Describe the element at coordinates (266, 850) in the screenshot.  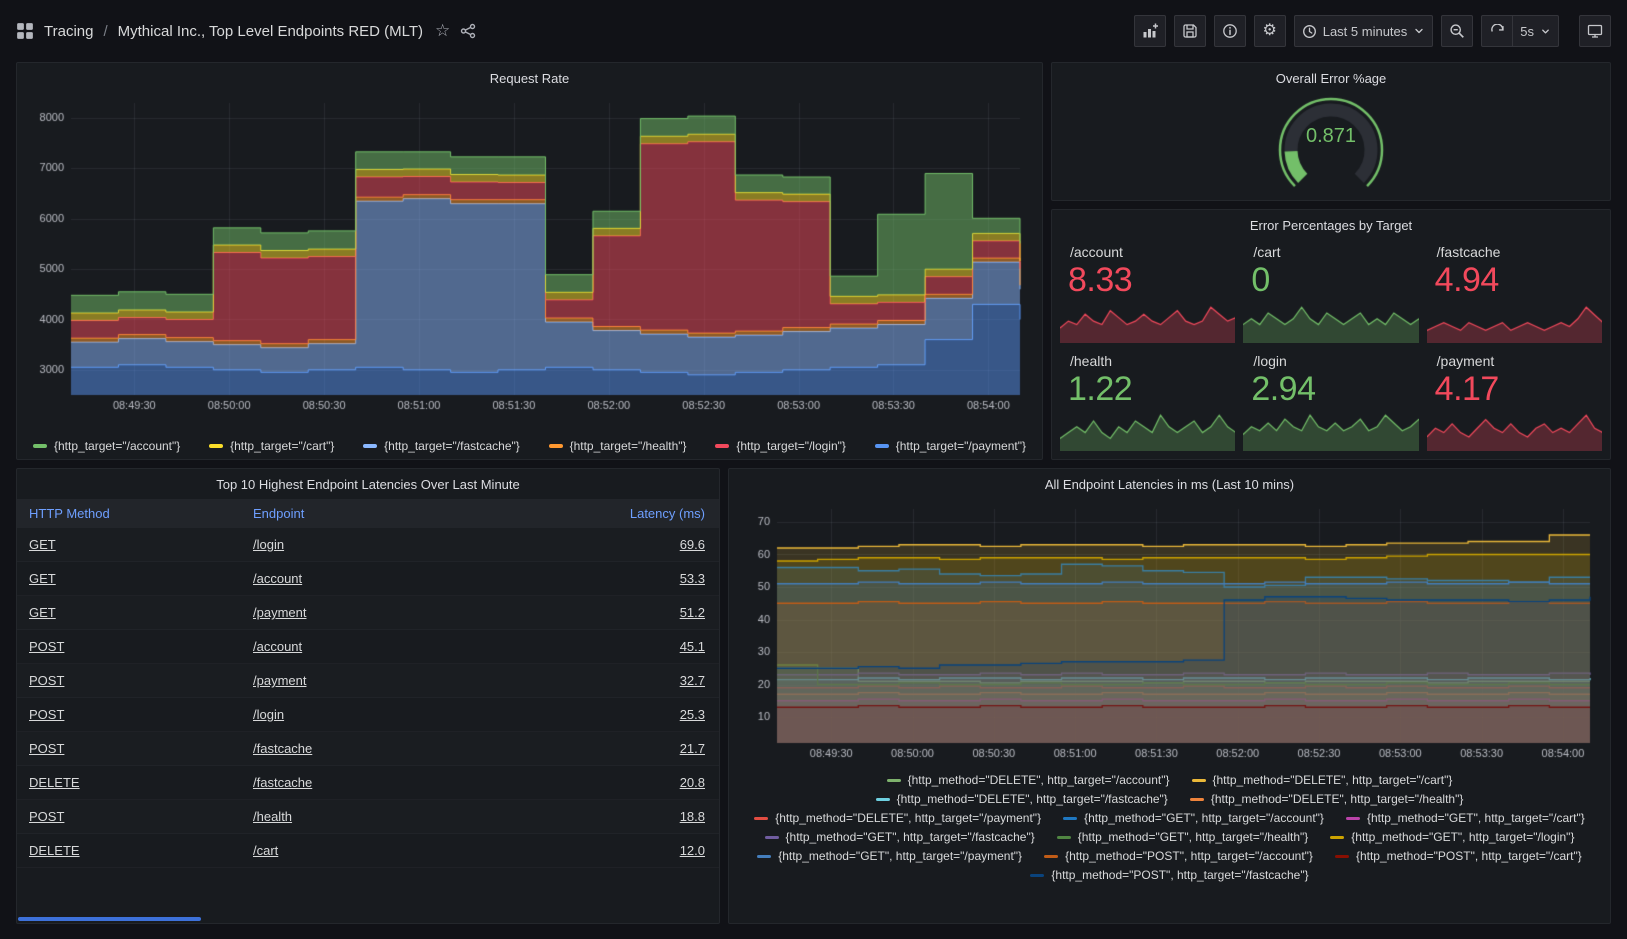
I see `cell-endpoint: /cart` at that location.